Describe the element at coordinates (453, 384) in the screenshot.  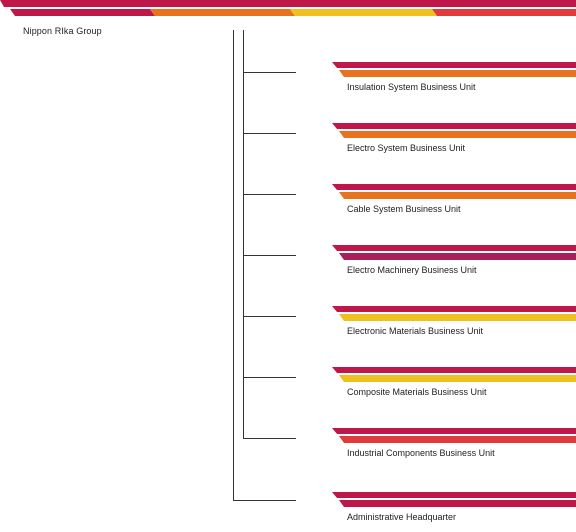
I see `business-unit-node: Composite Materials Business Unit` at that location.